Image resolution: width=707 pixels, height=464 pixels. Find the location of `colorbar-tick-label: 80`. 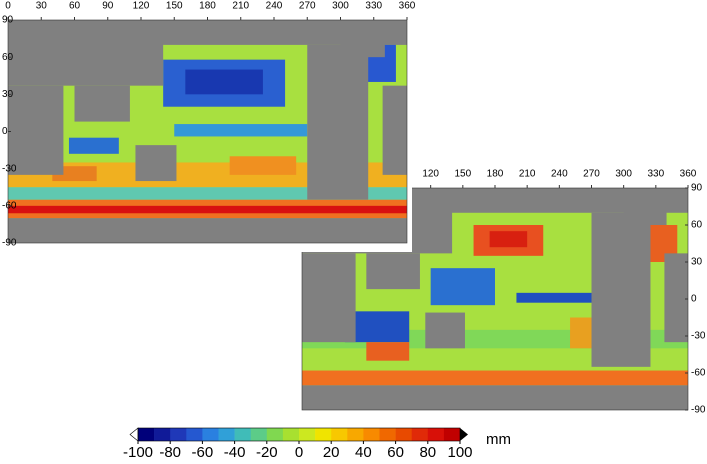

colorbar-tick-label: 80 is located at coordinates (427, 452).